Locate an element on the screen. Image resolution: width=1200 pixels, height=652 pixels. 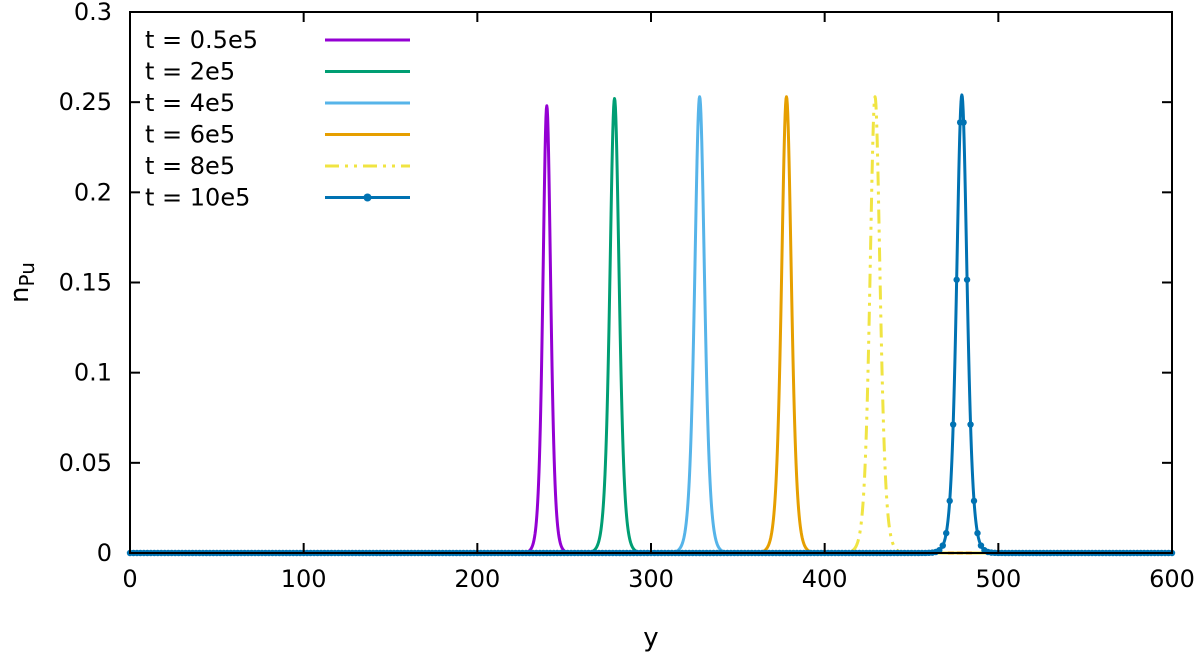
y-axis-label-subscript: Pu is located at coordinates (27, 274).